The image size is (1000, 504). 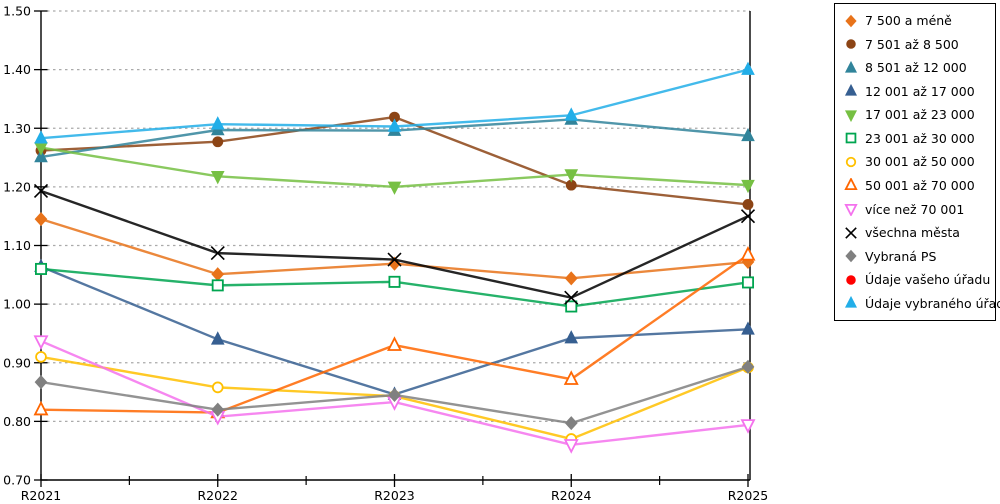 I want to click on series-line, so click(x=394, y=167).